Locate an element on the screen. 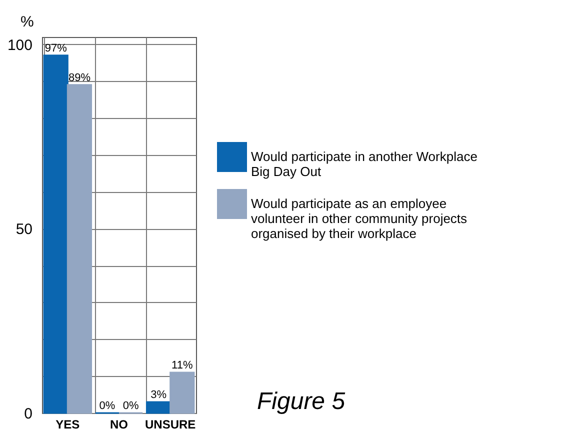  y-tick-label: 100 is located at coordinates (19, 45).